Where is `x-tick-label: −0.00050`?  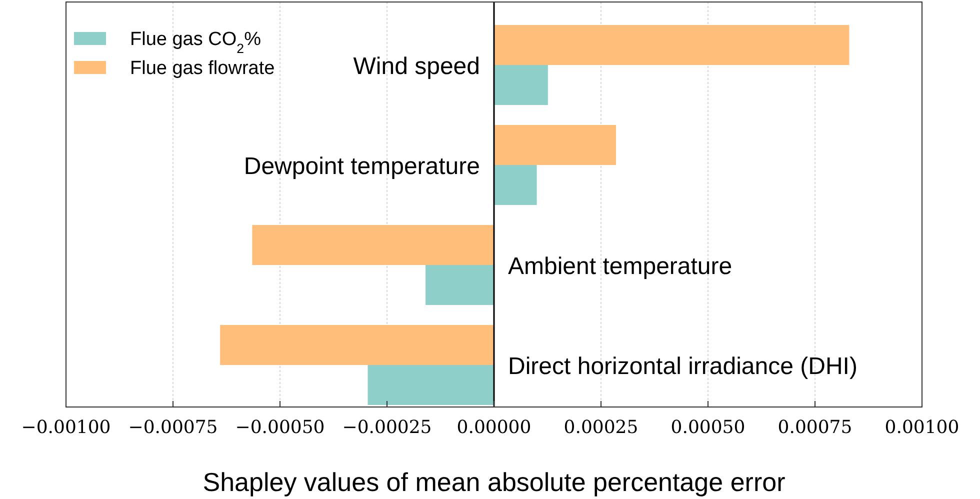 x-tick-label: −0.00050 is located at coordinates (280, 427).